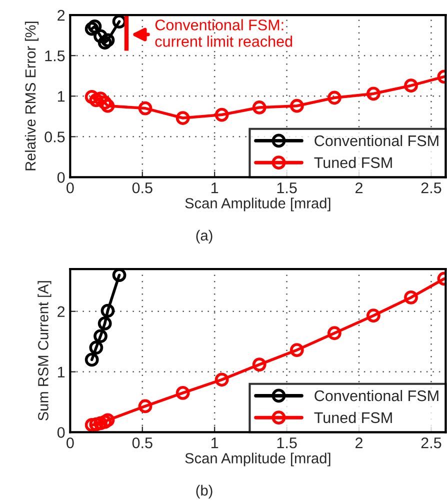  Describe the element at coordinates (45, 350) in the screenshot. I see `y-axis-title: Sum RSM Current [A]` at that location.